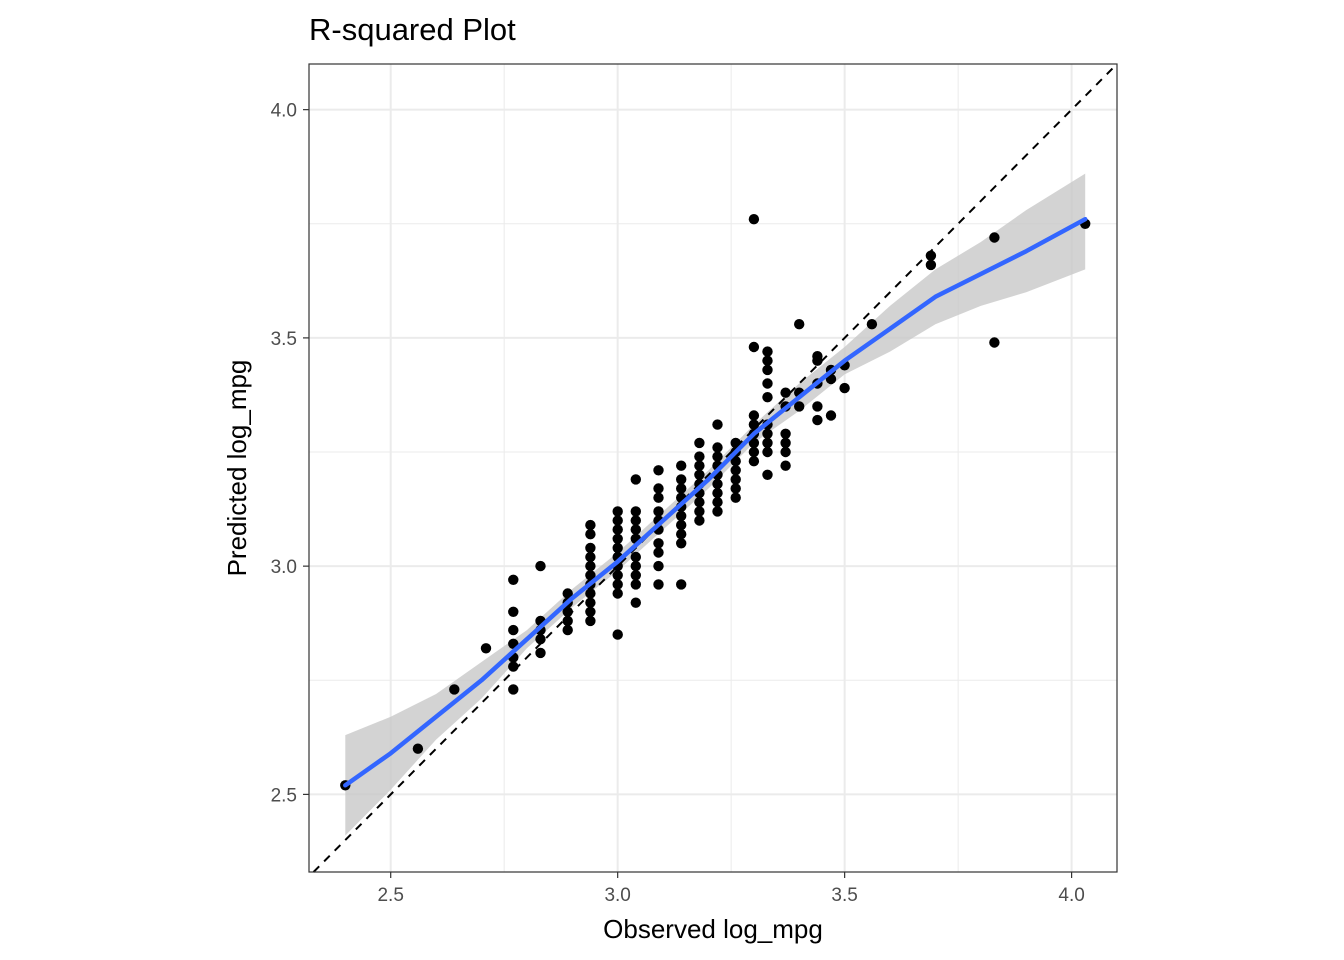 Image resolution: width=1344 pixels, height=960 pixels. I want to click on y-tick-label: 3.0, so click(284, 567).